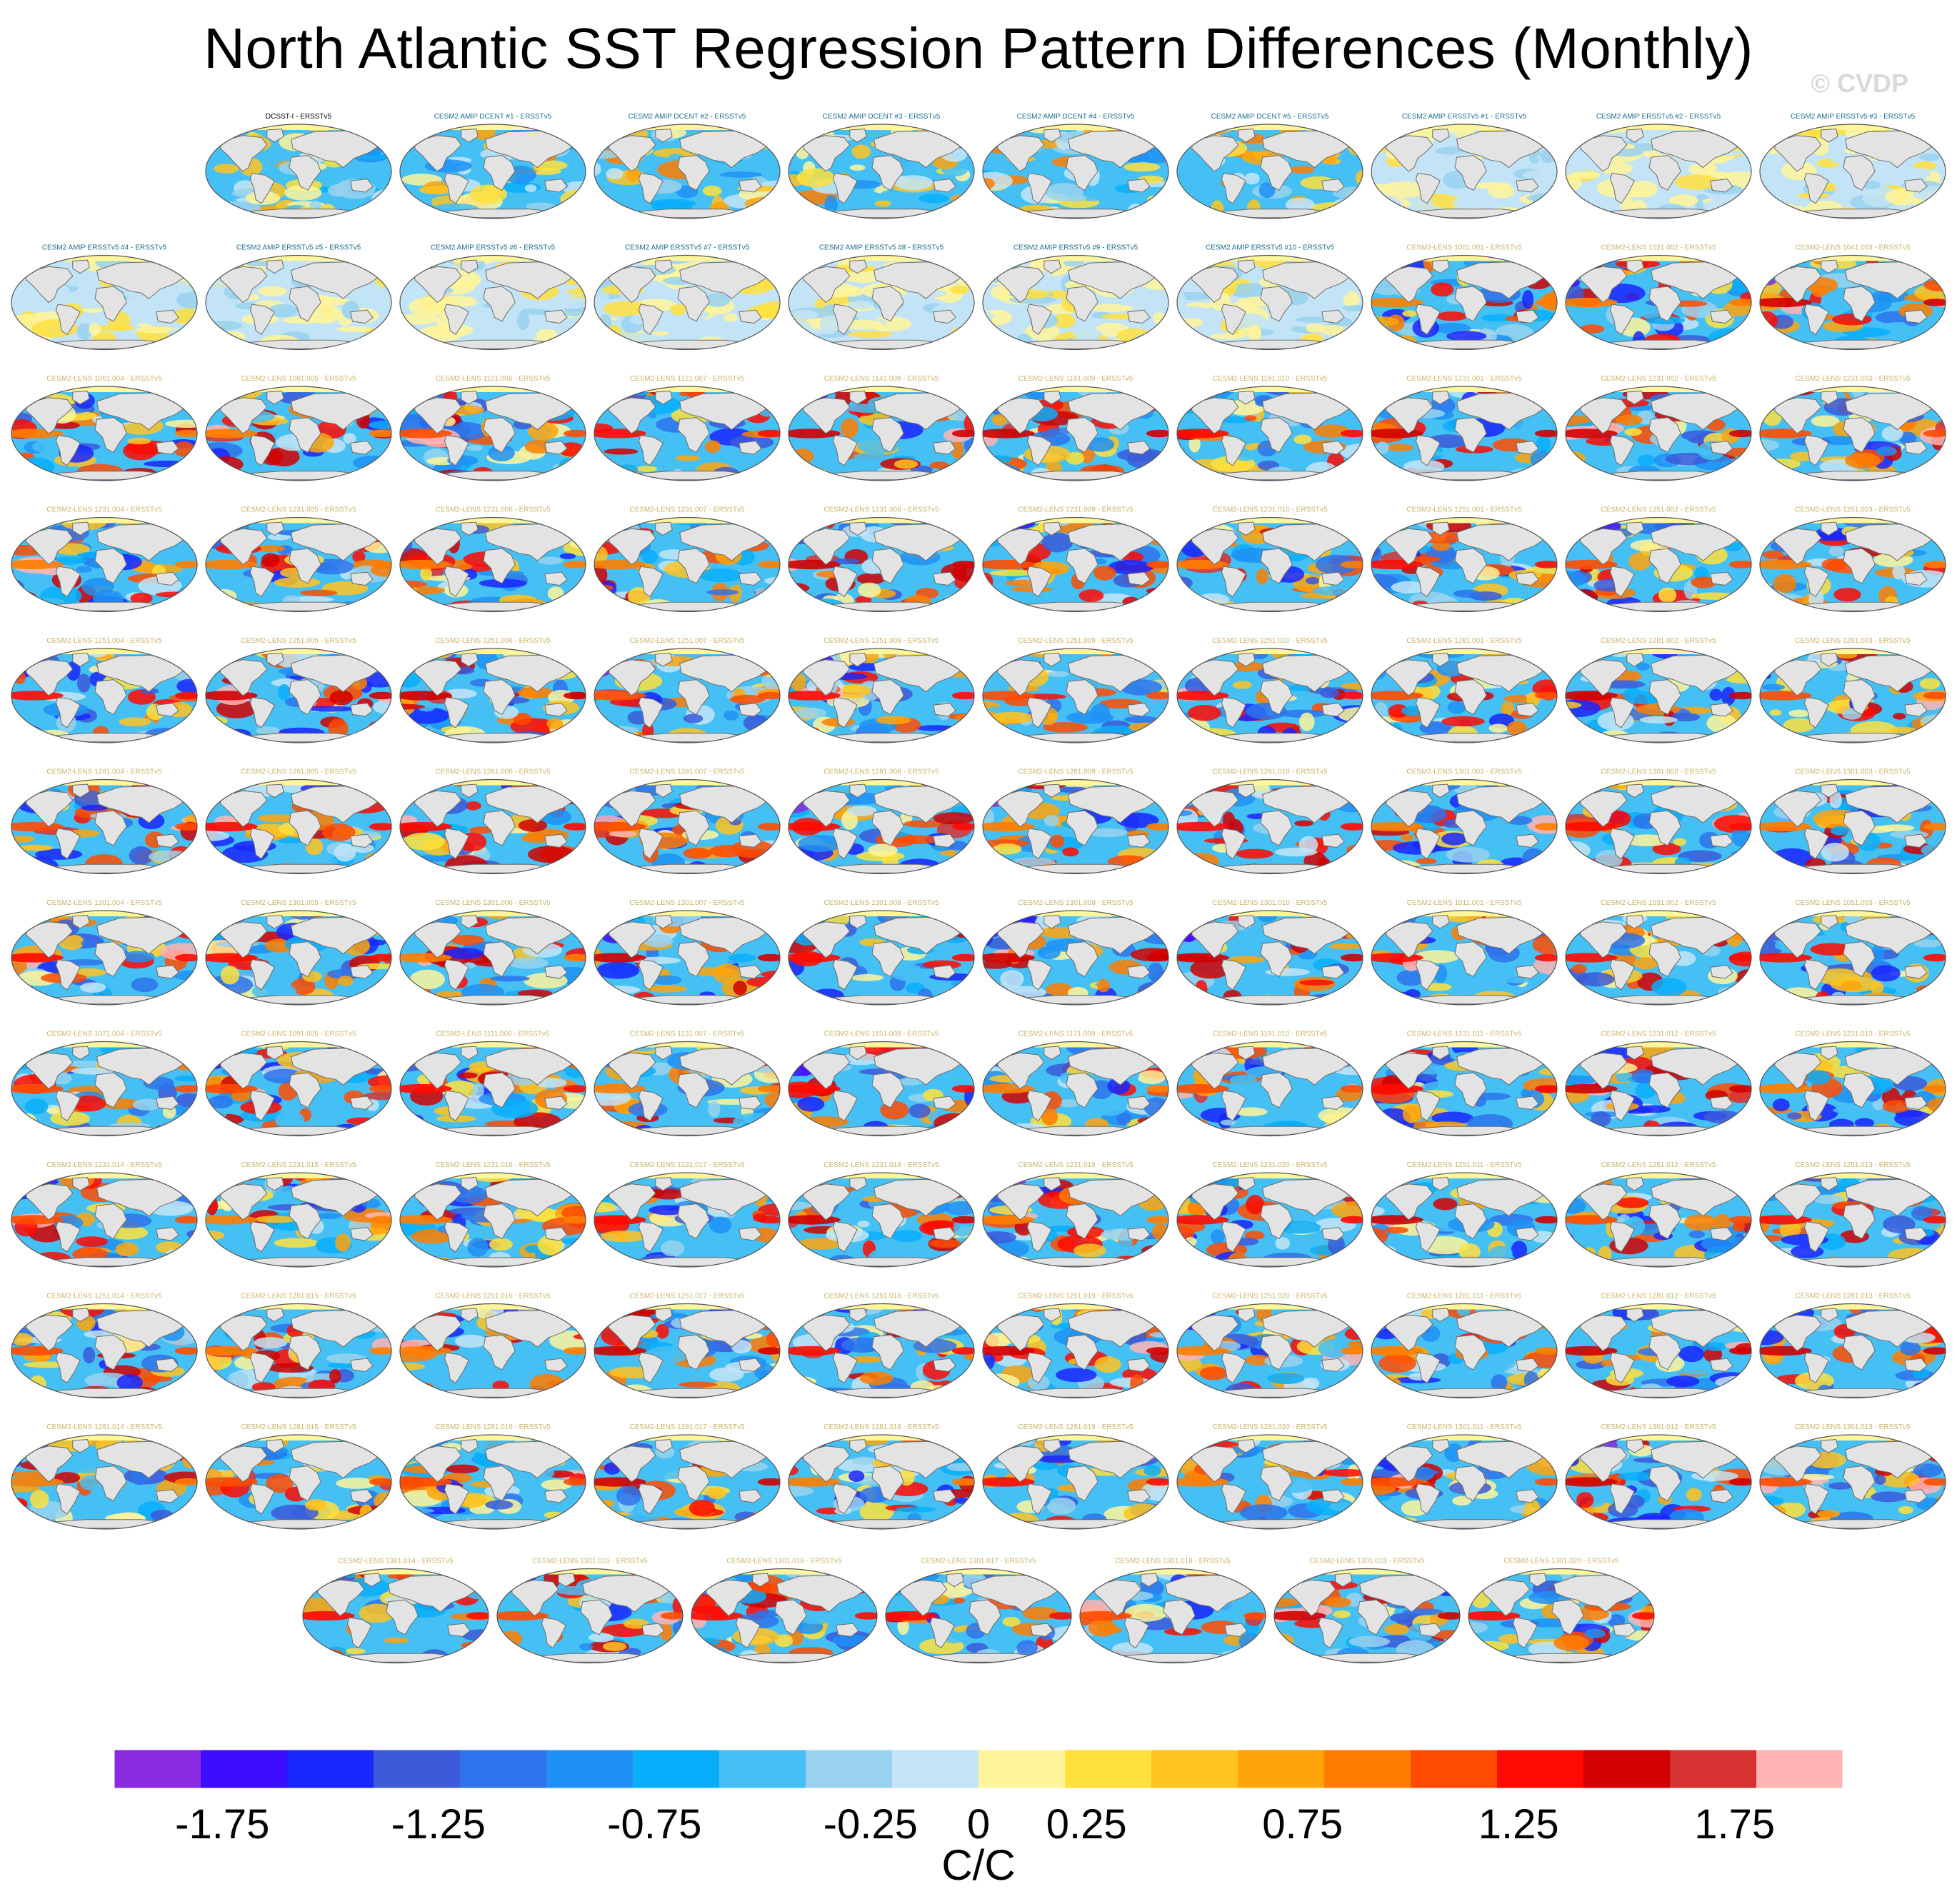 Image resolution: width=1957 pixels, height=1904 pixels. I want to click on panel-title: CESM2-LENS 1281.007 - ERSSTv5, so click(687, 772).